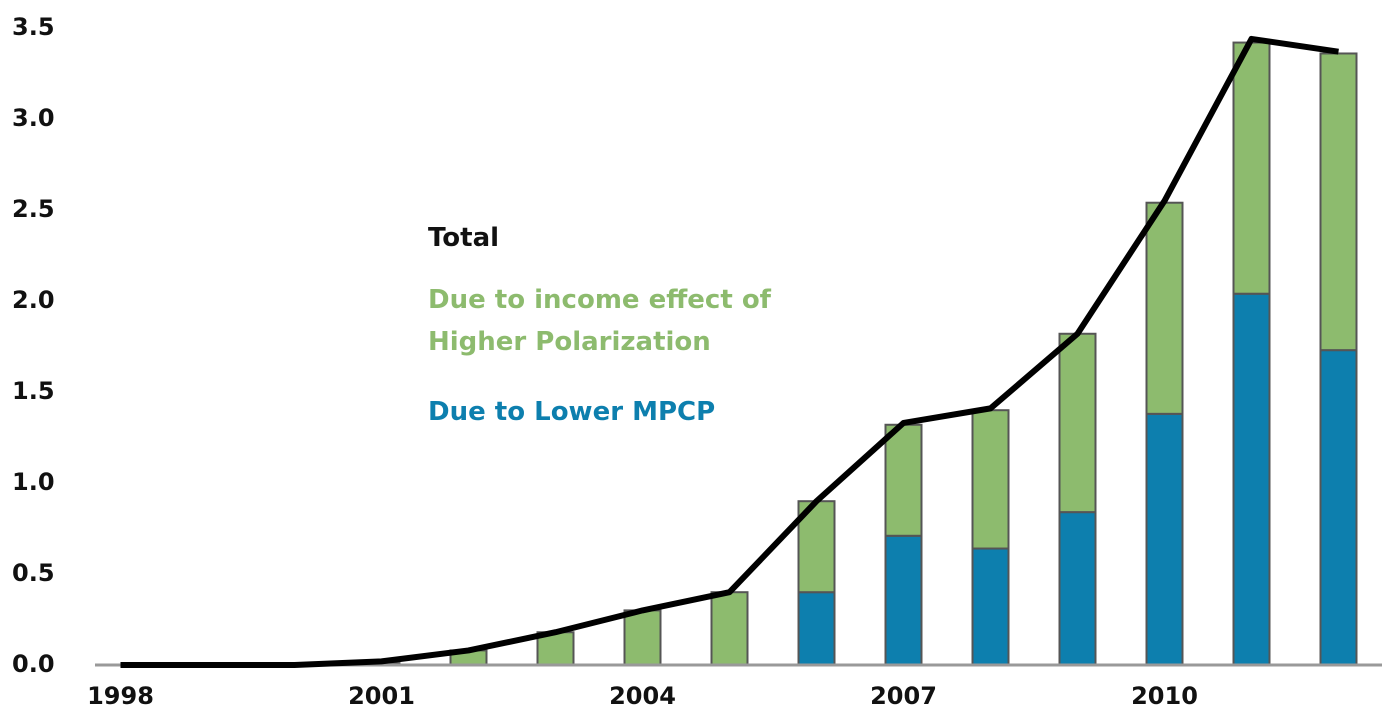 This screenshot has height=717, width=1382. What do you see at coordinates (572, 412) in the screenshot?
I see `legend-blue: Due to Lower MPCP` at bounding box center [572, 412].